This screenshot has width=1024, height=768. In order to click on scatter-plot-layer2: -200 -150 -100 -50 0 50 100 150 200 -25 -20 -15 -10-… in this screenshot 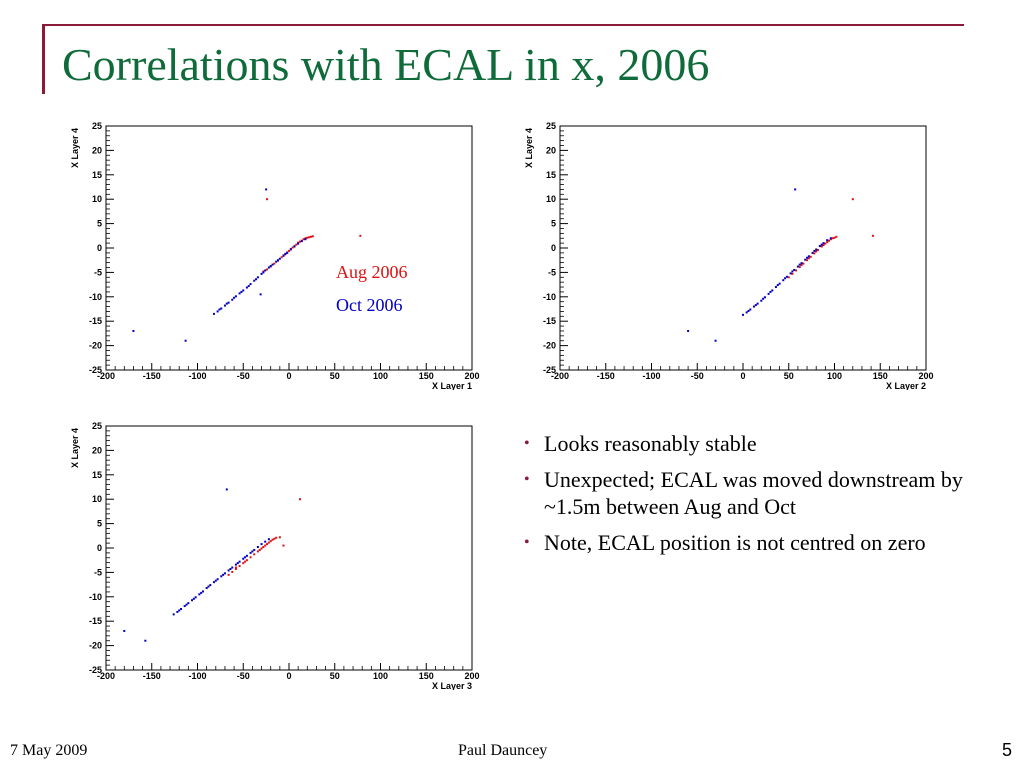, I will do `click(728, 254)`.